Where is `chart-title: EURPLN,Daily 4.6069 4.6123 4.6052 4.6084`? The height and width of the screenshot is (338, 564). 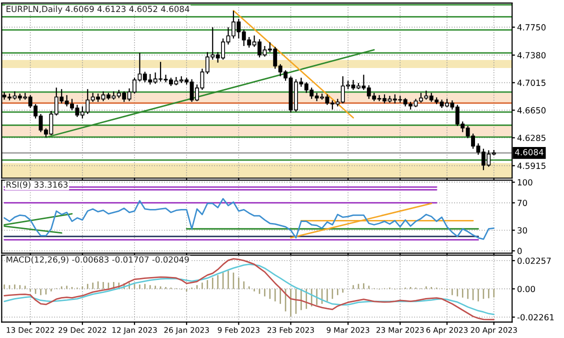 chart-title: EURPLN,Daily 4.6069 4.6123 4.6052 4.6084 is located at coordinates (98, 10).